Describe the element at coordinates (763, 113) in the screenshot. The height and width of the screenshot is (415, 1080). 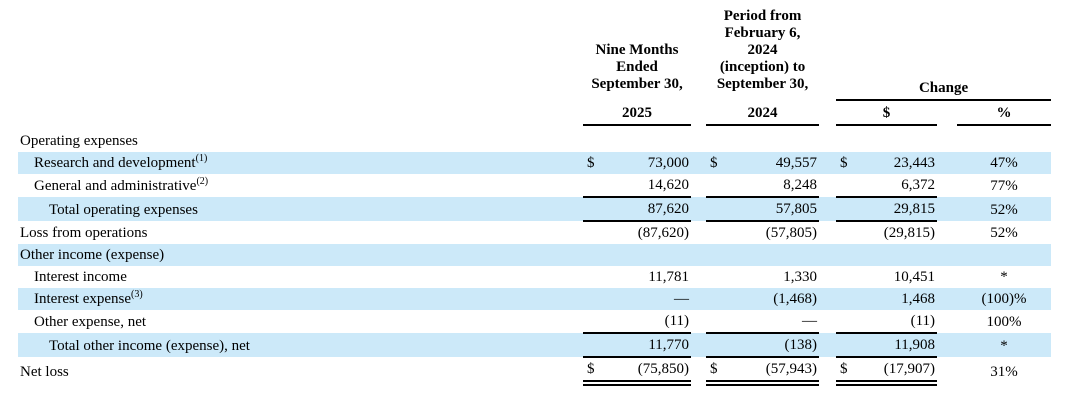
I see `year-2024-header: 2024` at that location.